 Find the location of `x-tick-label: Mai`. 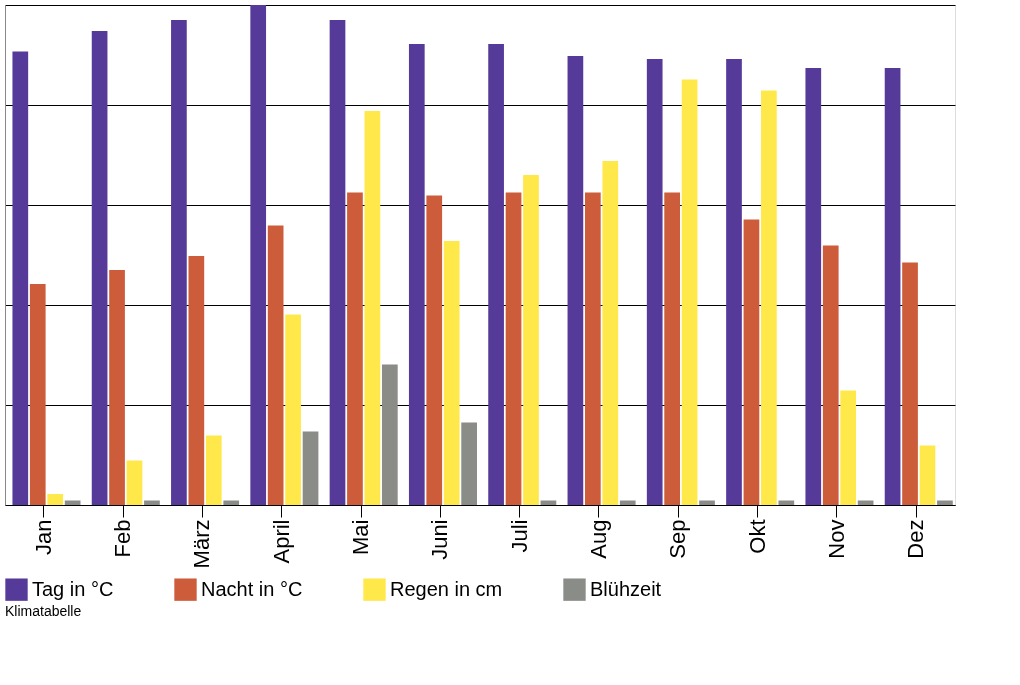

x-tick-label: Mai is located at coordinates (361, 537).